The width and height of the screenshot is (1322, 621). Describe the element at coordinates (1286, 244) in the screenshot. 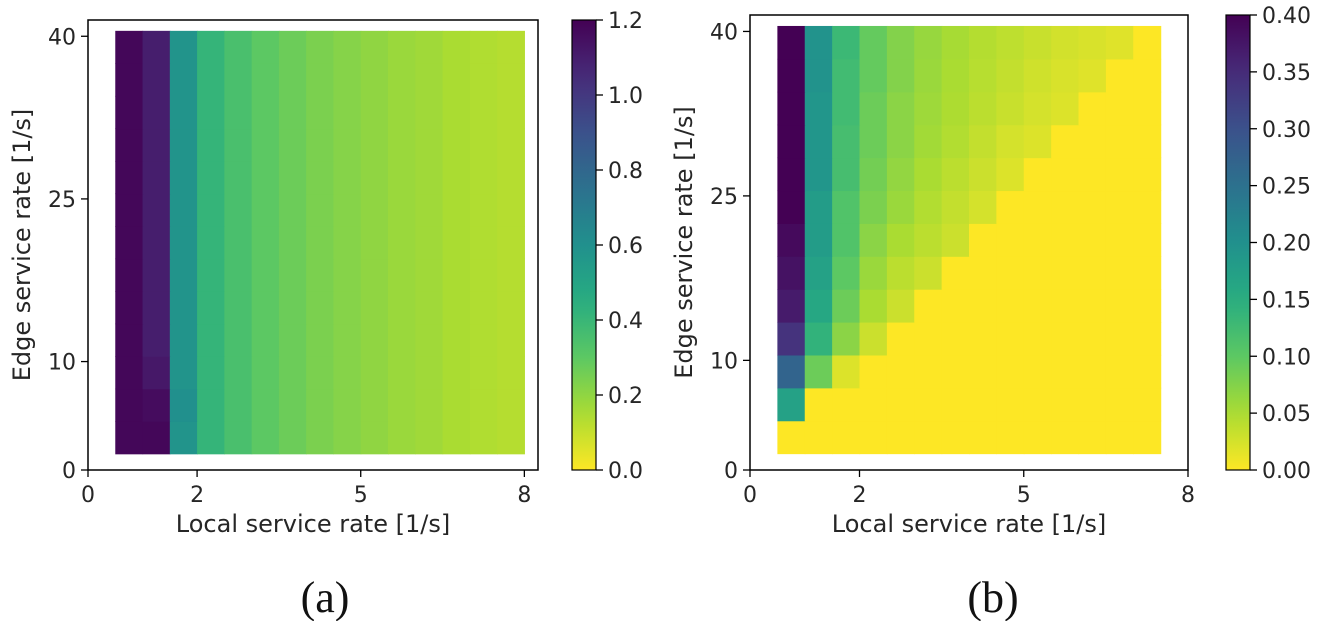

I see `colorbar-tick-label: 0.20` at that location.